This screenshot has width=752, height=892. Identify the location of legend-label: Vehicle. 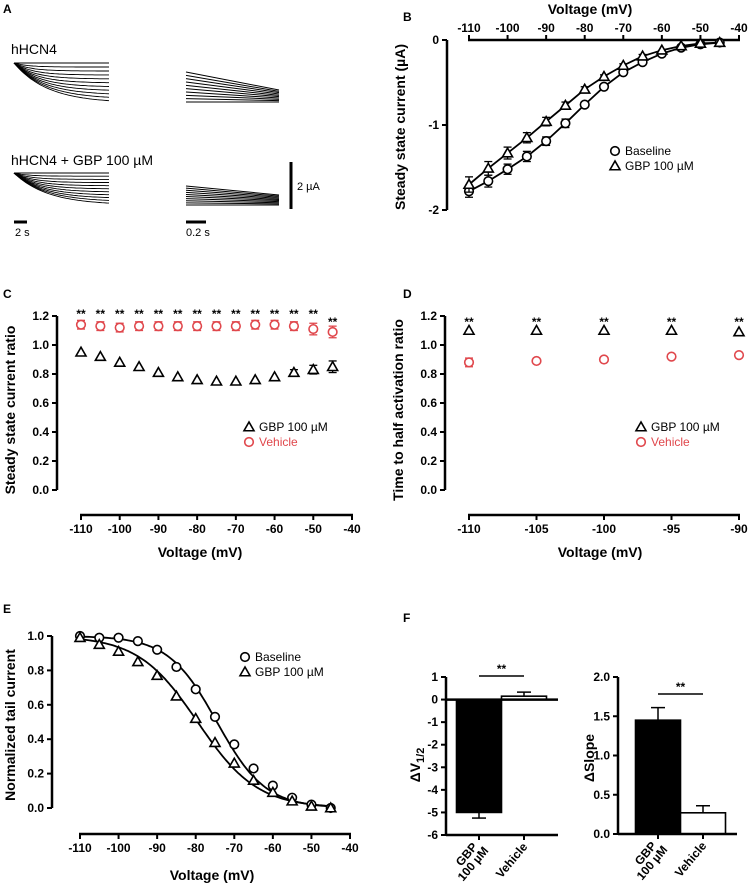
(278, 442).